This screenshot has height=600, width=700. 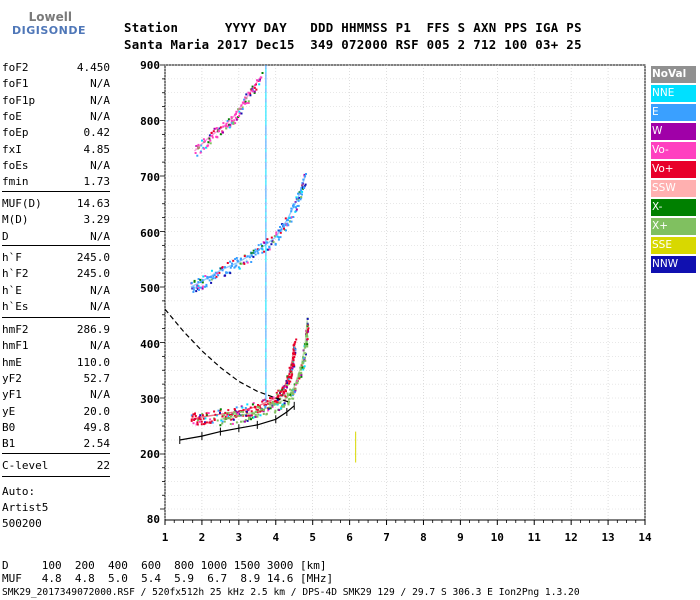 I want to click on param-value: 4.85, so click(x=97, y=149).